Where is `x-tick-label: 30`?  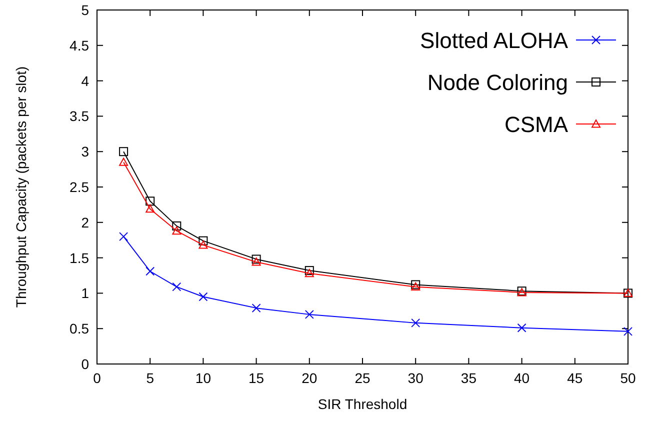 x-tick-label: 30 is located at coordinates (416, 378).